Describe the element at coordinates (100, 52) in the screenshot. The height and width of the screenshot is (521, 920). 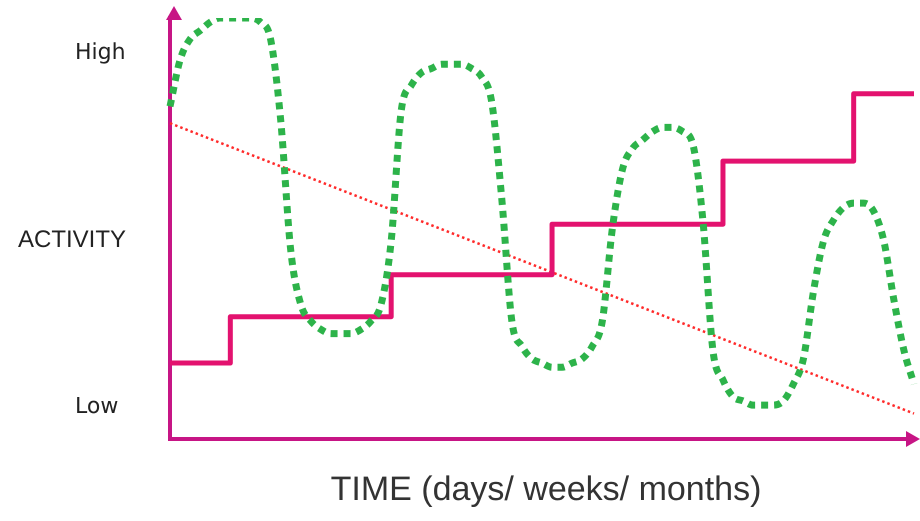
I see `text: High` at that location.